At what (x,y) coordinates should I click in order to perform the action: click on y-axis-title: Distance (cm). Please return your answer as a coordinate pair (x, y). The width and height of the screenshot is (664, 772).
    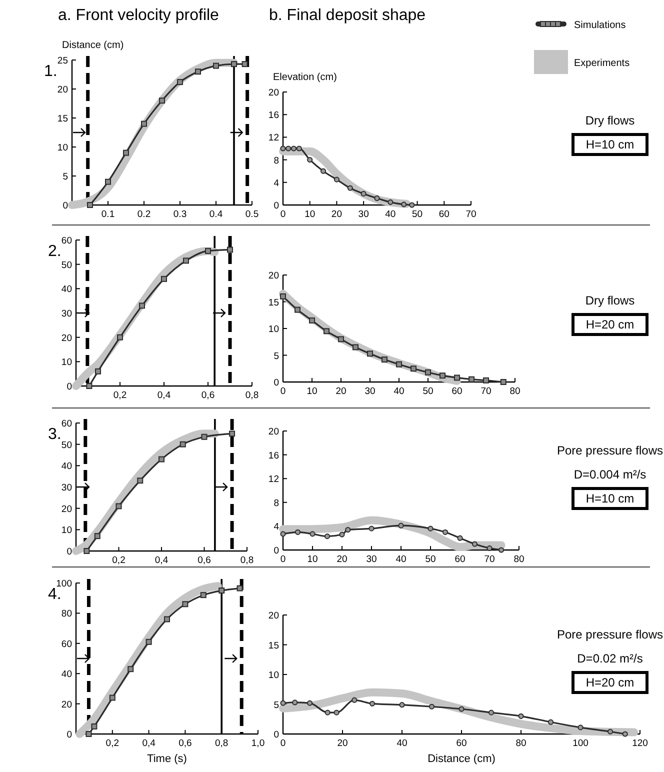
    Looking at the image, I should click on (93, 45).